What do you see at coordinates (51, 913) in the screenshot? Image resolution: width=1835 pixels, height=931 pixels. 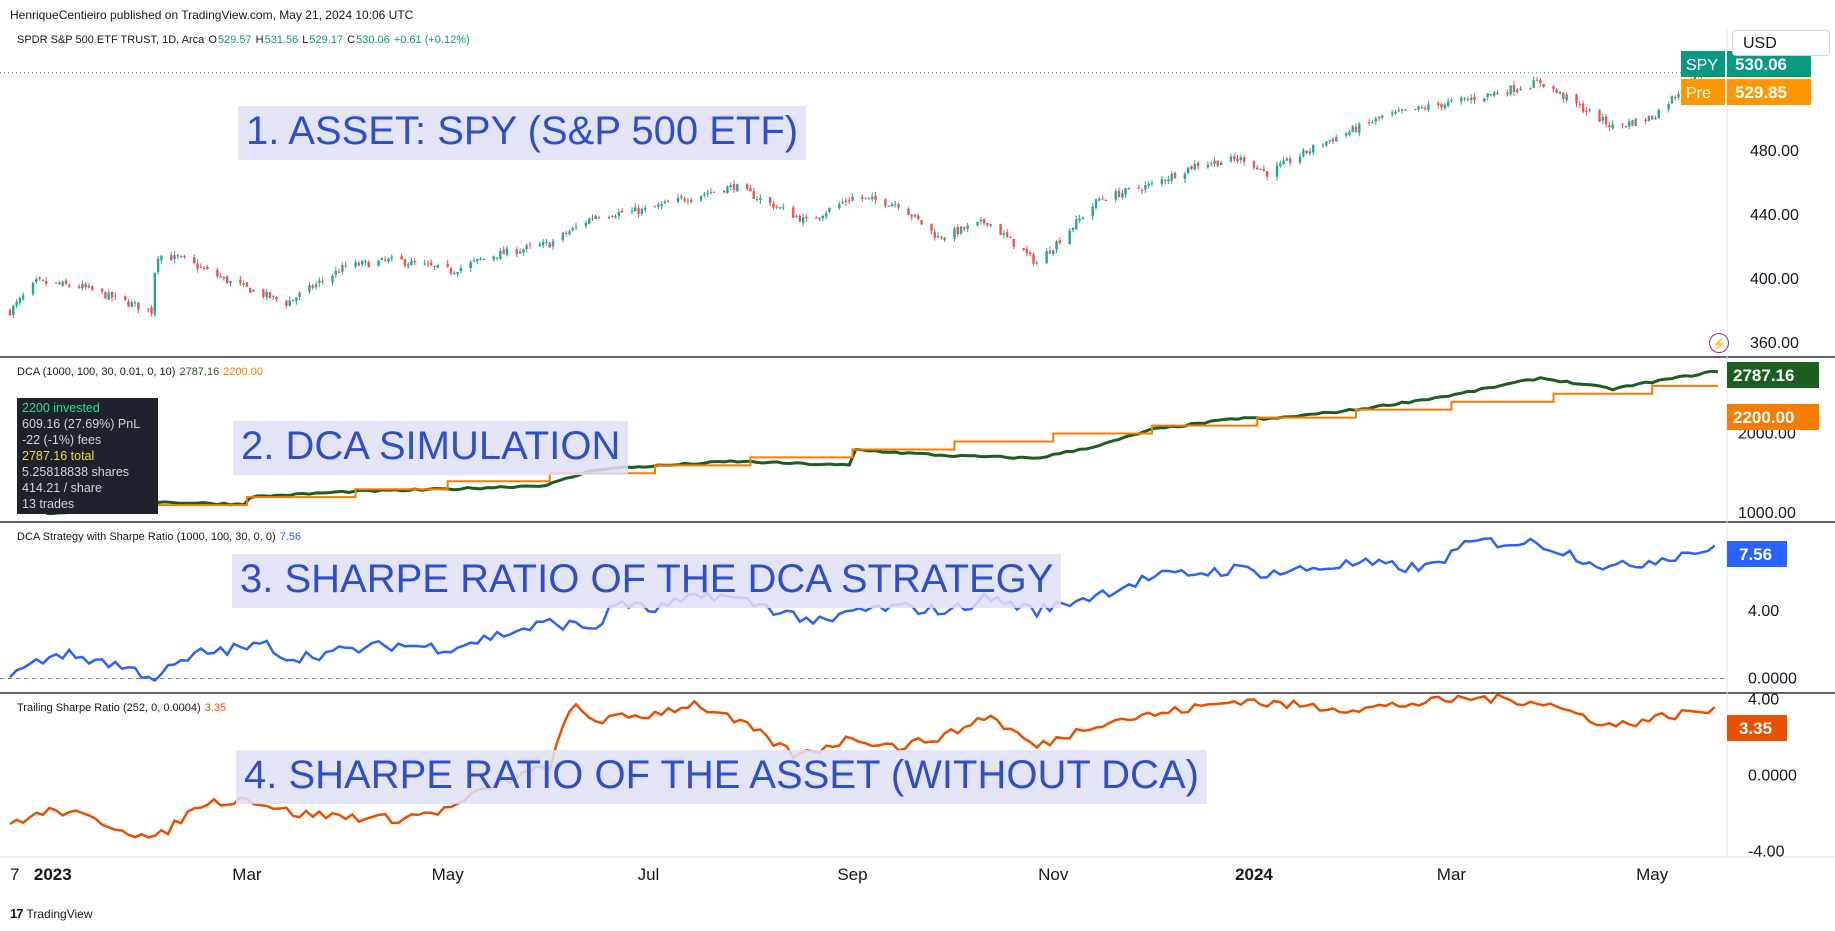 I see `tradingview-logo: 17 TradingView` at bounding box center [51, 913].